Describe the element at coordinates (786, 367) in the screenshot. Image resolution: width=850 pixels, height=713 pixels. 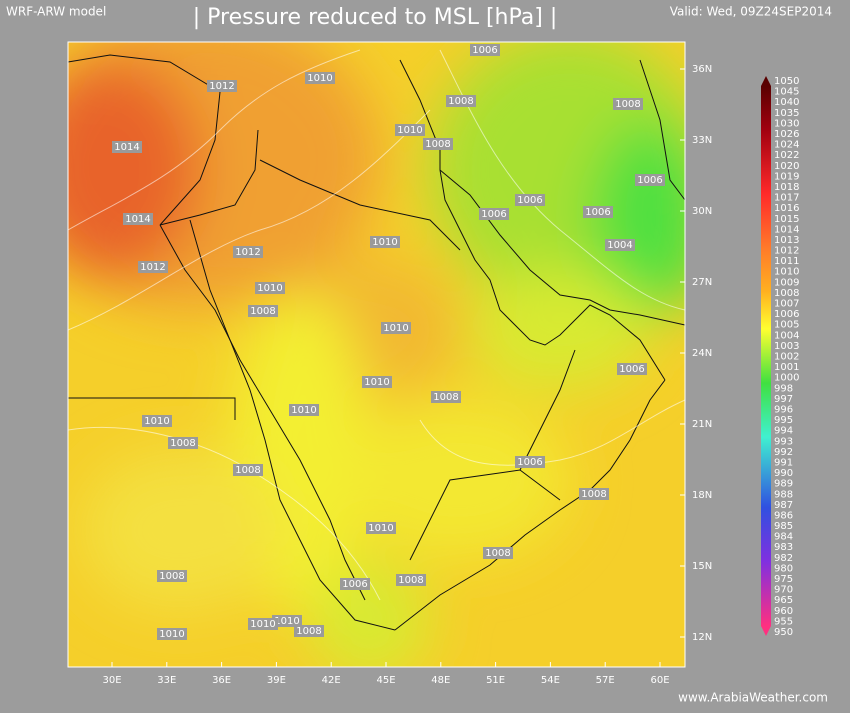
I see `colorbar-label: 1001` at that location.